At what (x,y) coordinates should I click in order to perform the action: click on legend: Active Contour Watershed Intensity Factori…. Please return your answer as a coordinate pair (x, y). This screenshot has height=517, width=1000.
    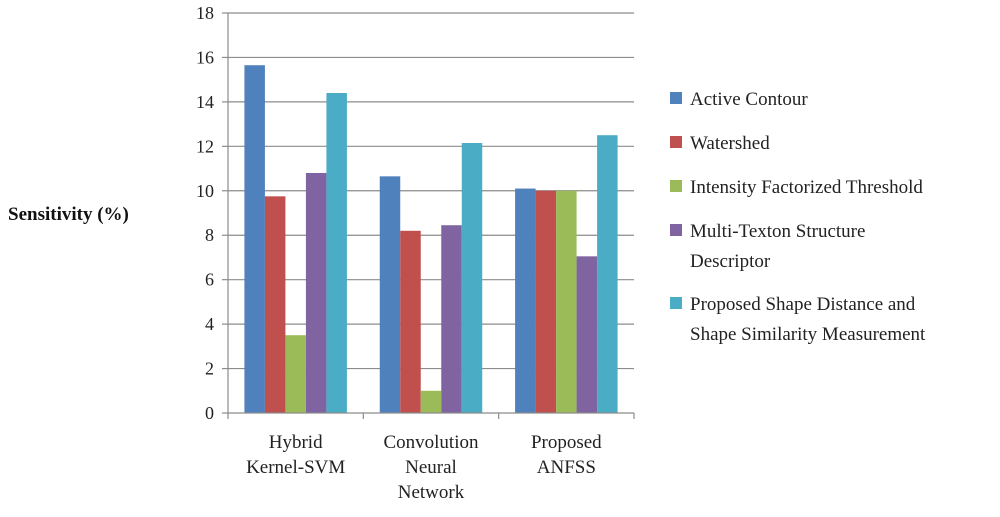
    Looking at the image, I should click on (798, 217).